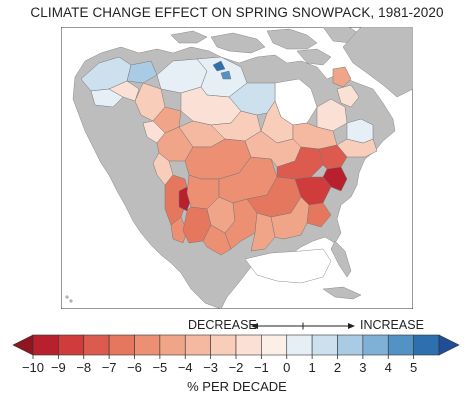 The image size is (474, 414). I want to click on legend-unit-label: % PER DECADE, so click(237, 386).